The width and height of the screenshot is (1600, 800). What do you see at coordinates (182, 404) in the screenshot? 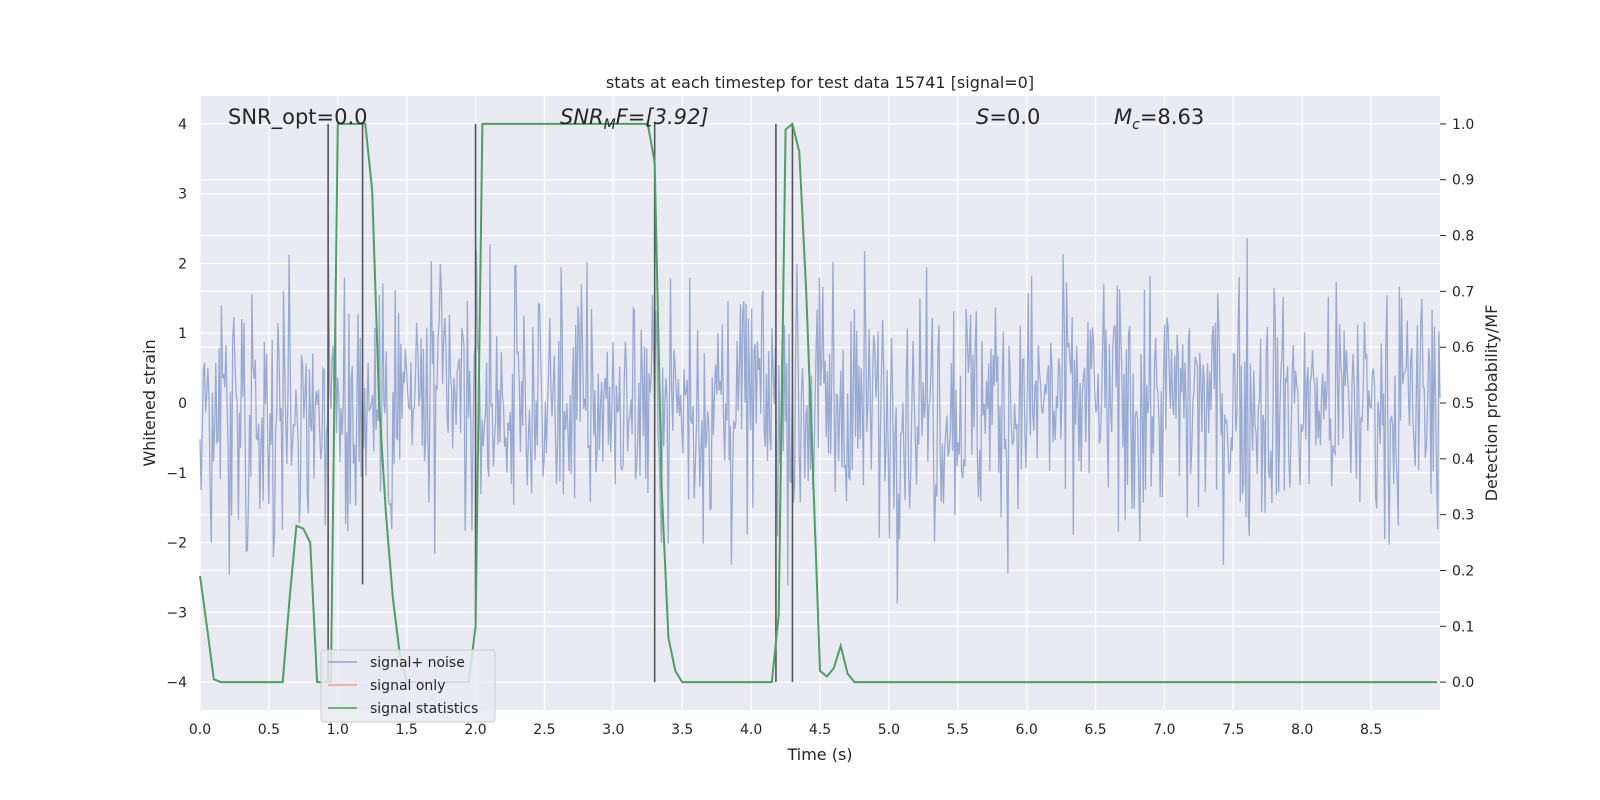
I see `left-y-tick-label: 0` at bounding box center [182, 404].